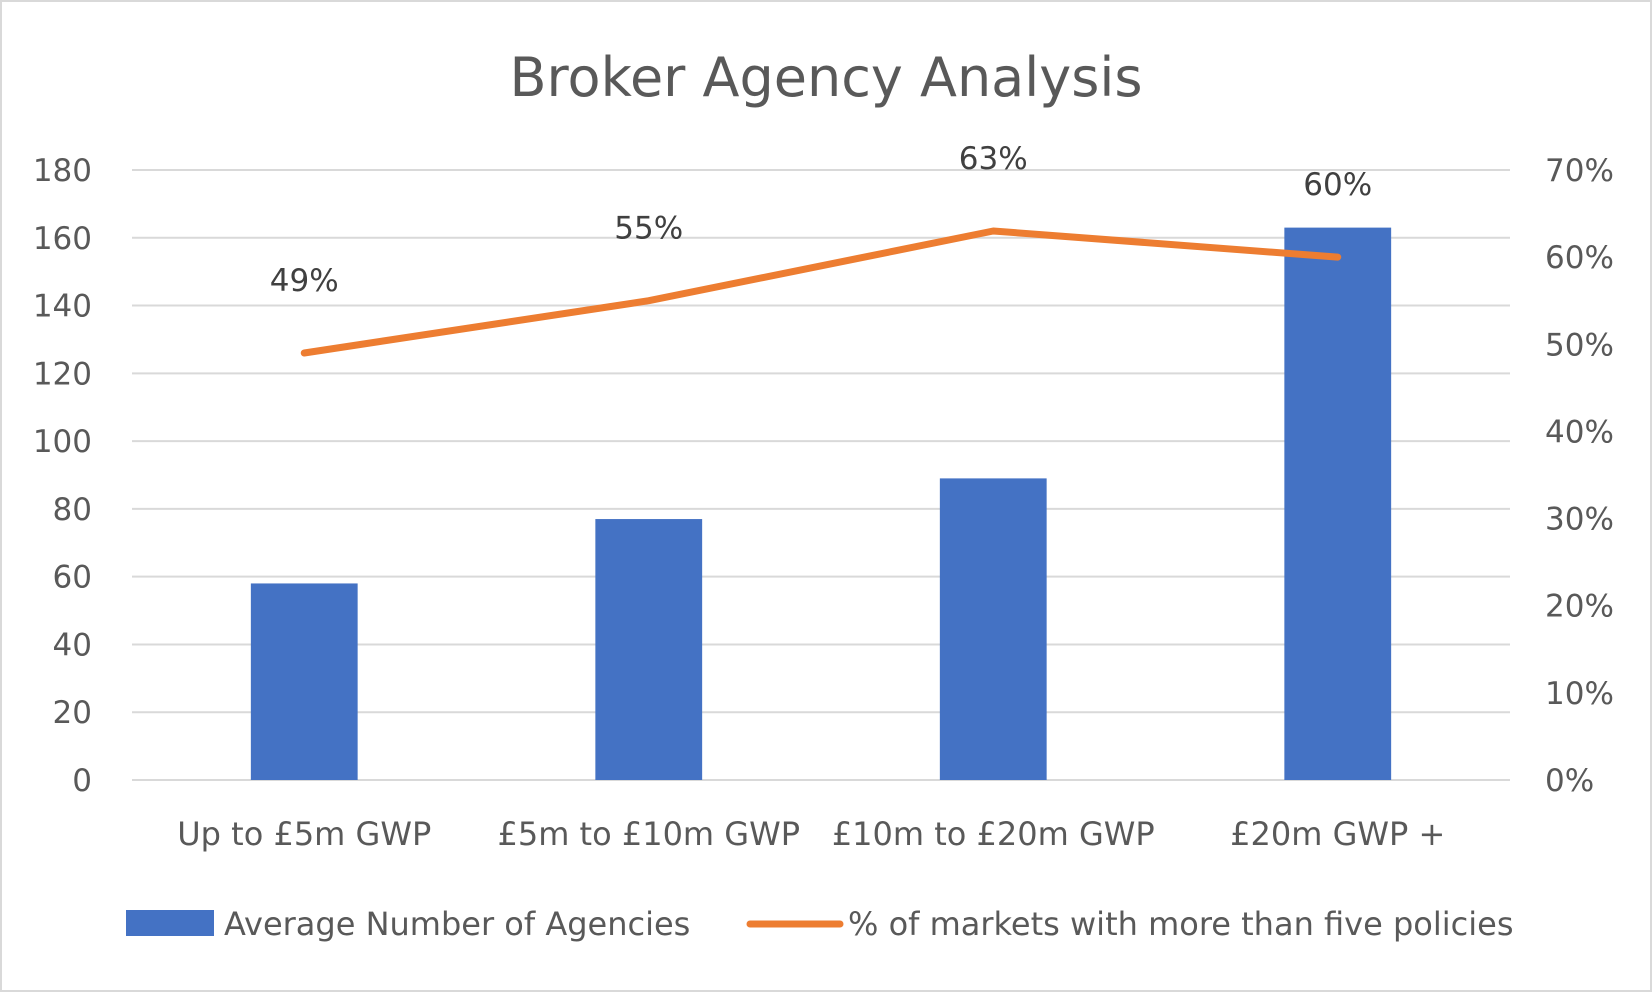 The height and width of the screenshot is (992, 1652). I want to click on right-axis: 0% 10% 20% 30% 40% 50% 60% 70%, so click(1579, 476).